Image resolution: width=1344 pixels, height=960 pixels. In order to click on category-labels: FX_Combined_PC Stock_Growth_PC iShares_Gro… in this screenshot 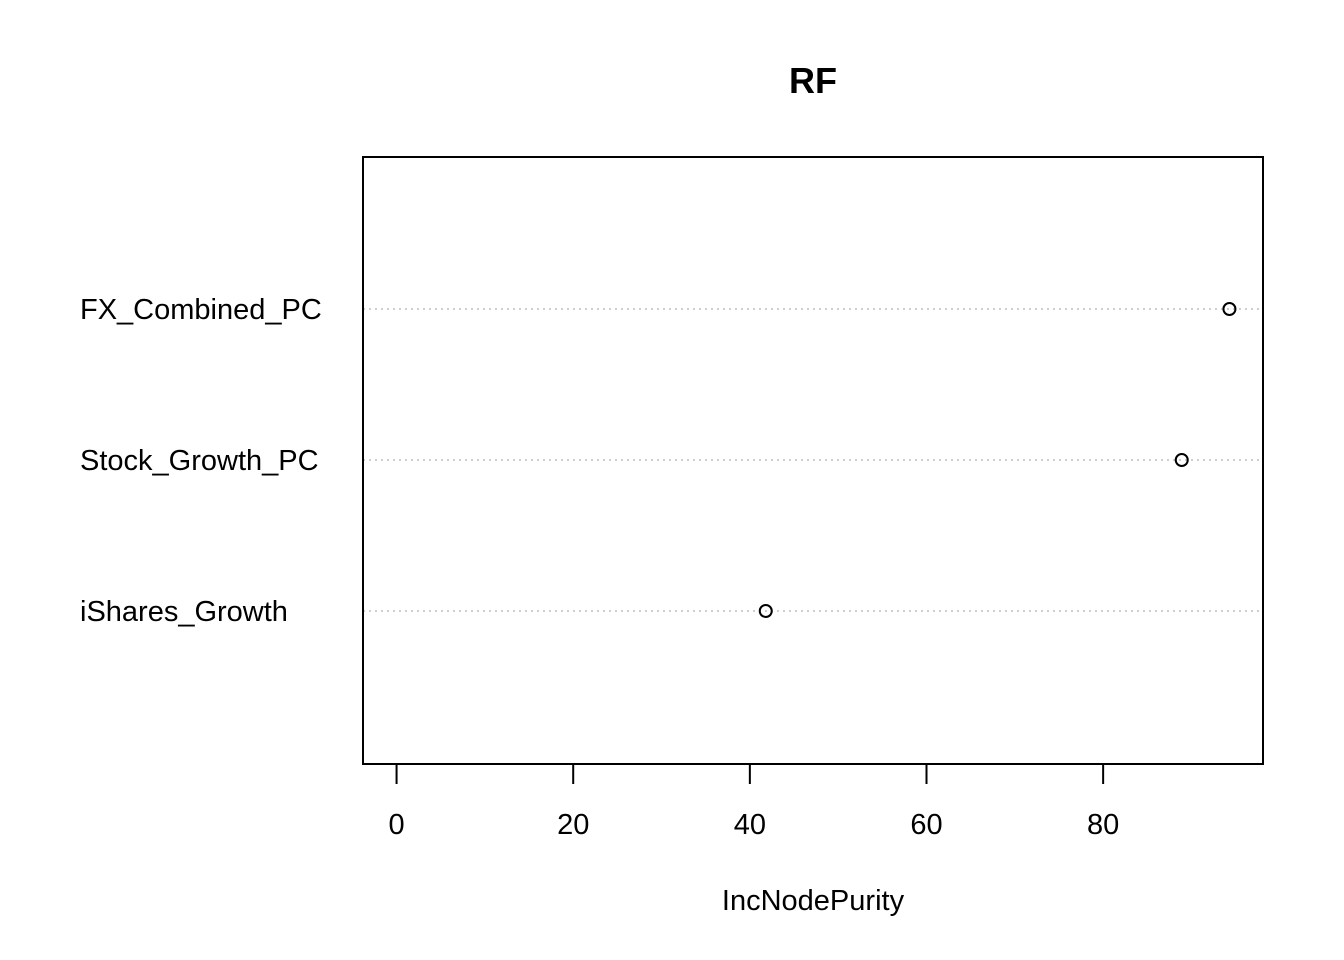, I will do `click(201, 461)`.